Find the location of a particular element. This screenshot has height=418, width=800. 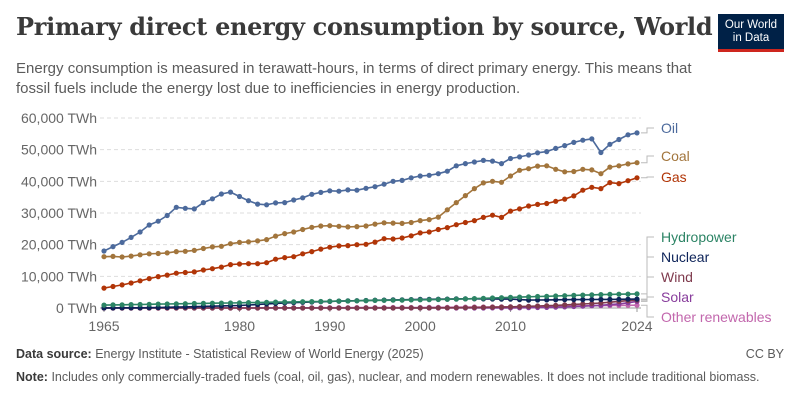

license-link: CC BY is located at coordinates (764, 354).